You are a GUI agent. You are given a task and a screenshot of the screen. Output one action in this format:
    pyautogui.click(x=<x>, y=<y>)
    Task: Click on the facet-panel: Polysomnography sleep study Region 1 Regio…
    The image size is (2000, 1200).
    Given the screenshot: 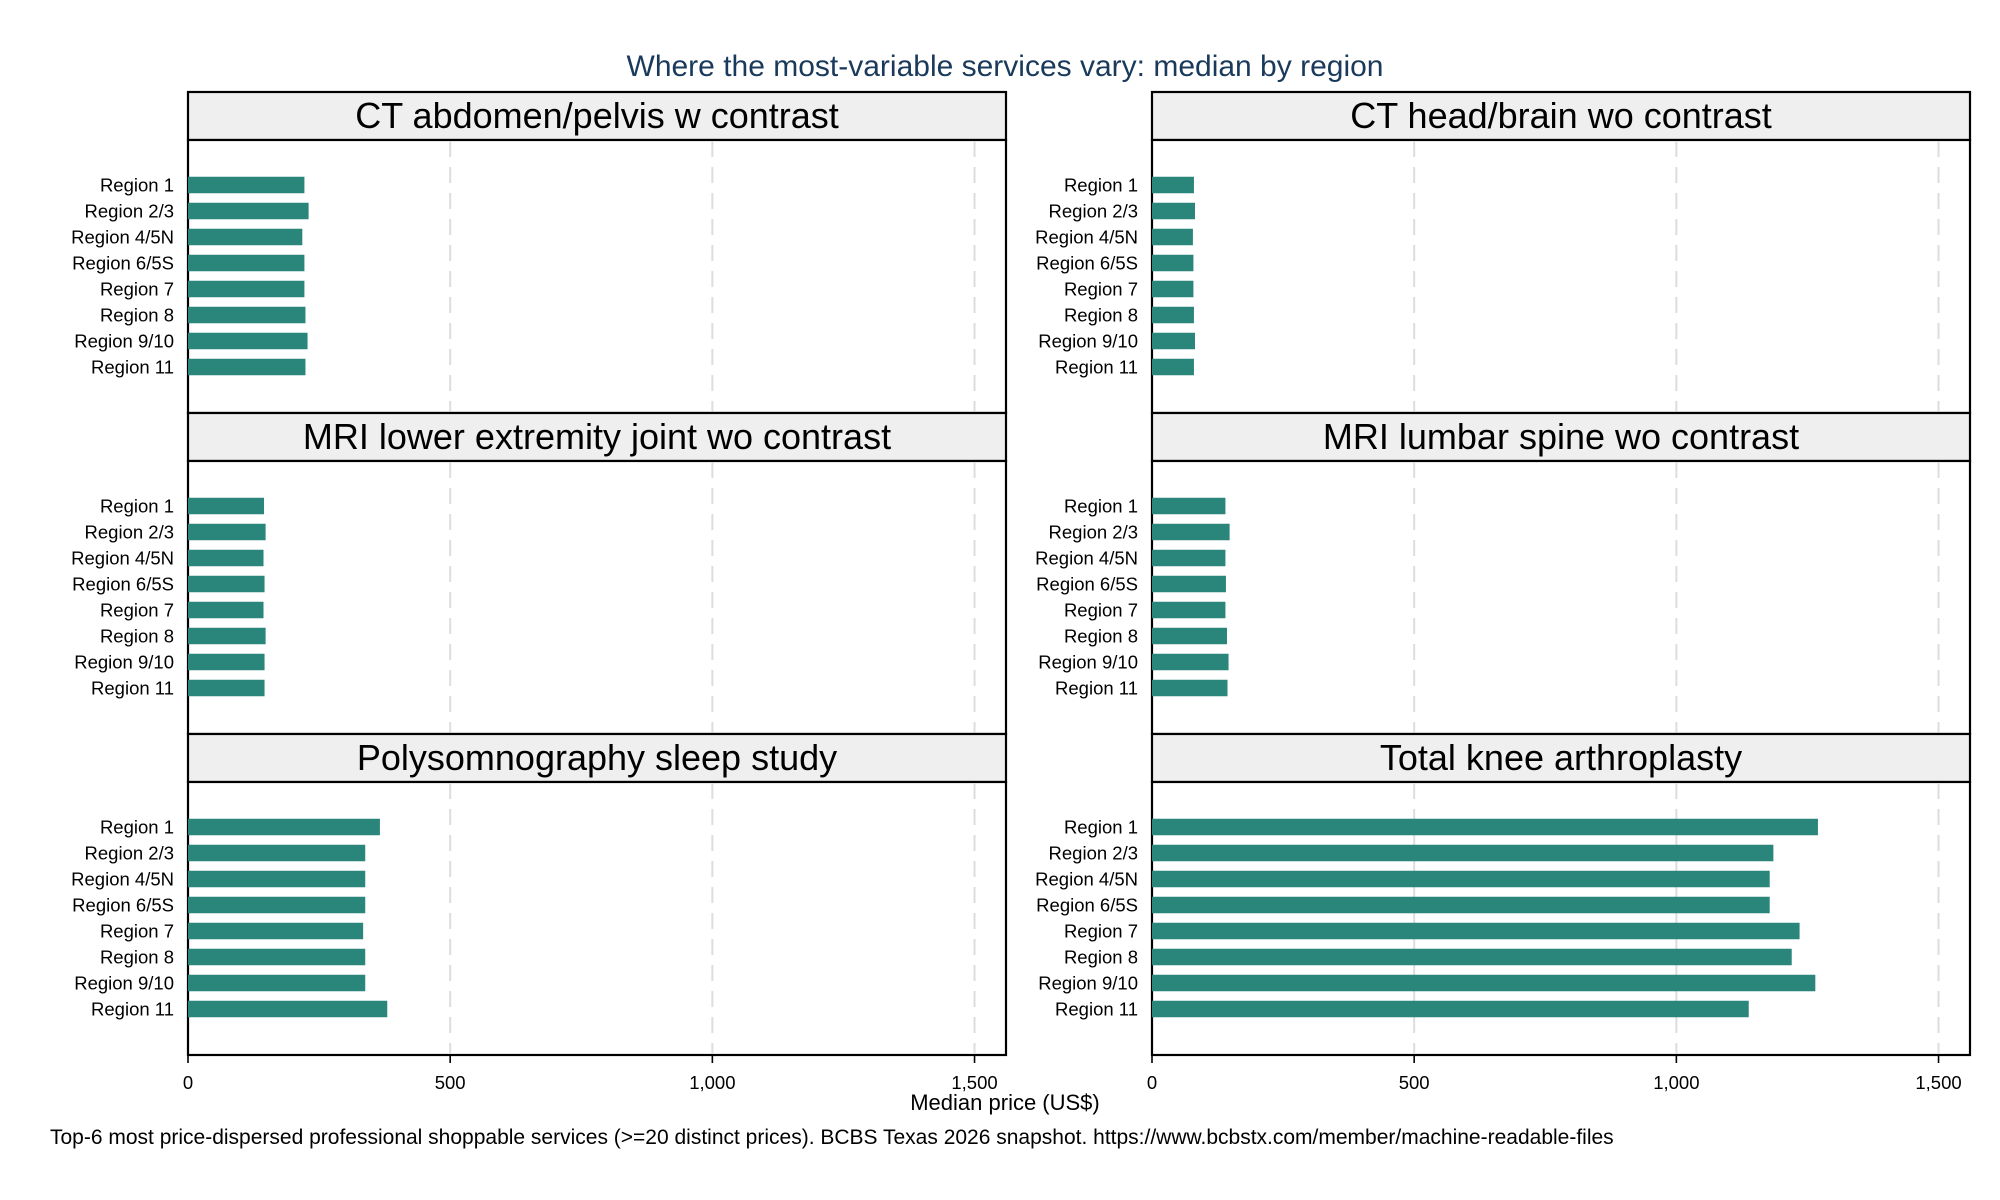 What is the action you would take?
    pyautogui.click(x=539, y=912)
    